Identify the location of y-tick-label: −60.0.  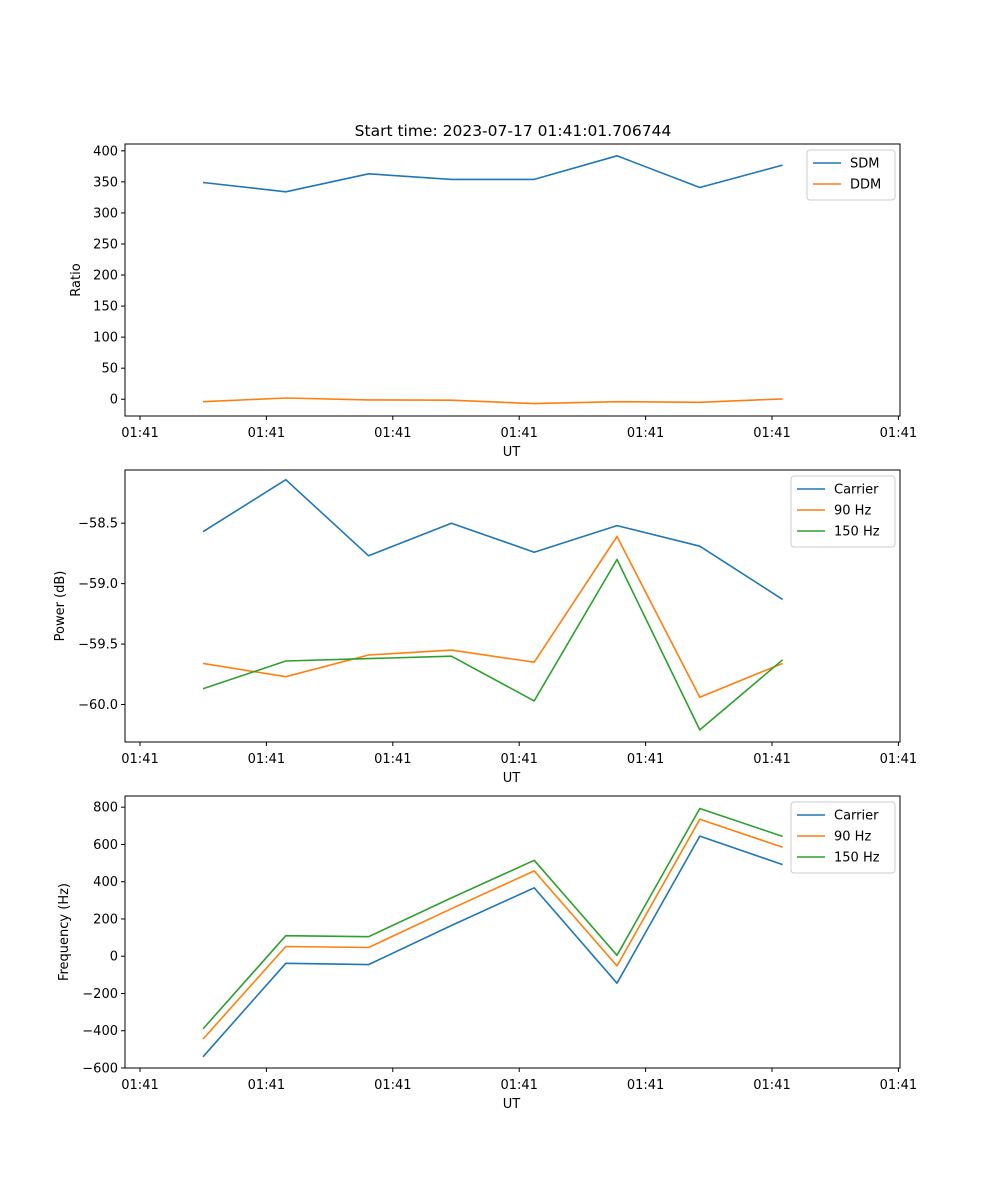
(98, 705).